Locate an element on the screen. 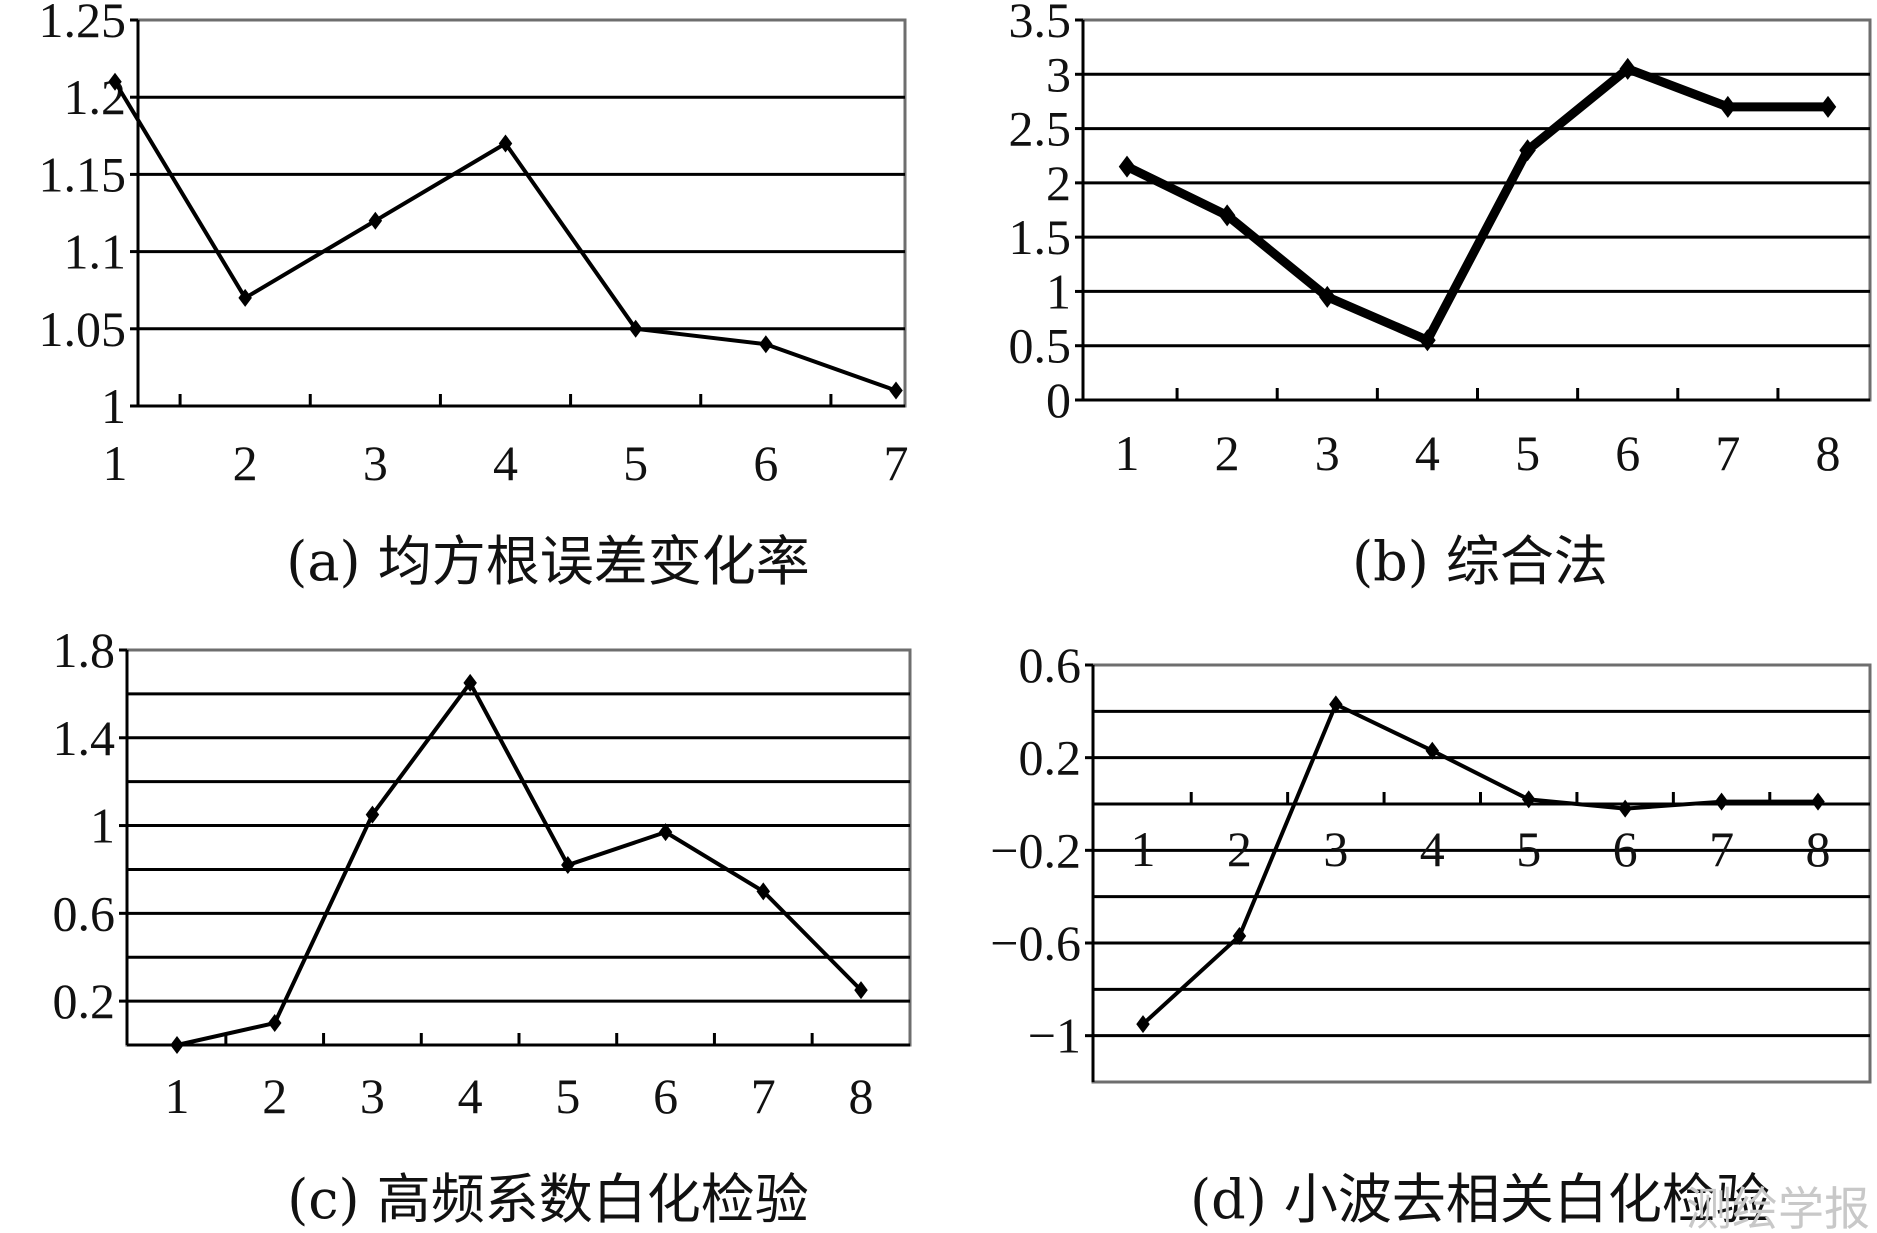 This screenshot has height=1233, width=1877. y-tick-label: 3 is located at coordinates (1058, 74).